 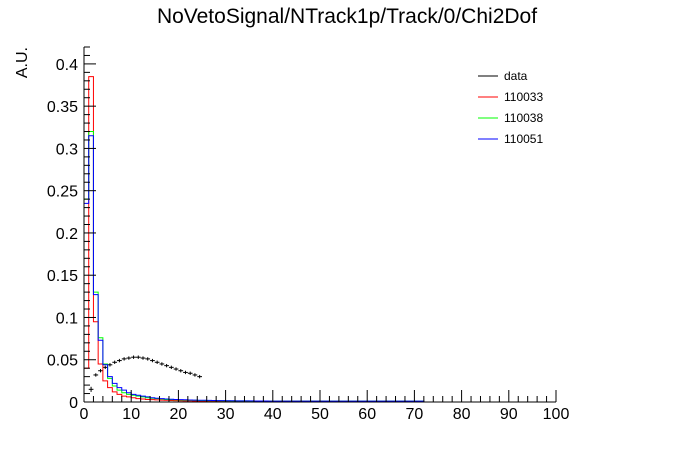 I want to click on x-tick-label: 30, so click(x=226, y=414).